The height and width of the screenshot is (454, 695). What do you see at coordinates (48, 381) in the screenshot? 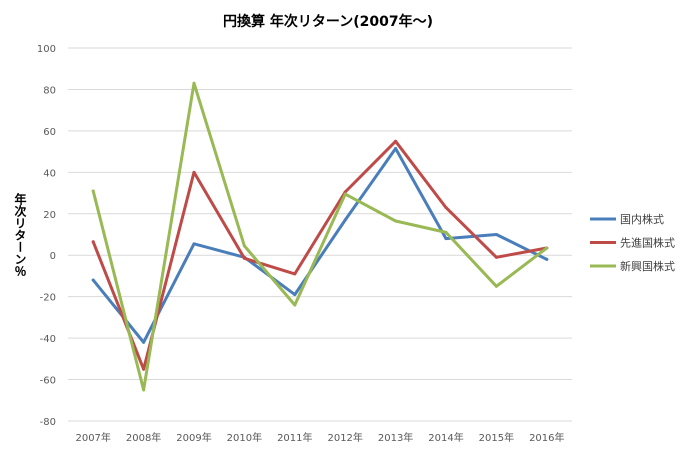
I see `y-tick-label: -60` at bounding box center [48, 381].